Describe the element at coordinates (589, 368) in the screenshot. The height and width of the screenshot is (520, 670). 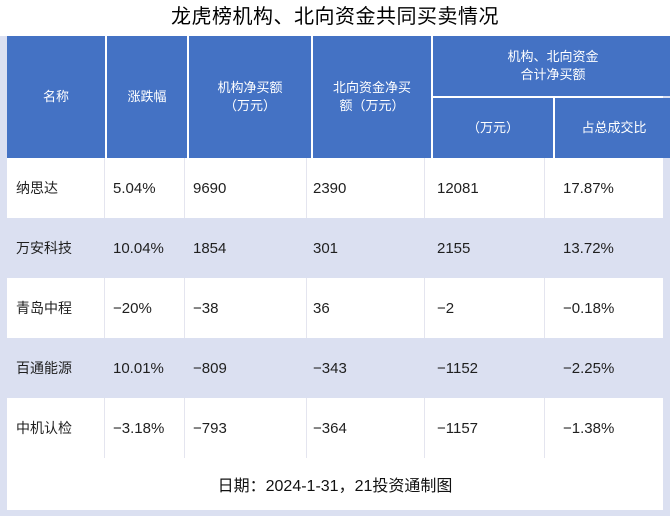
I see `cell-turnover-ratio: −2.25%` at that location.